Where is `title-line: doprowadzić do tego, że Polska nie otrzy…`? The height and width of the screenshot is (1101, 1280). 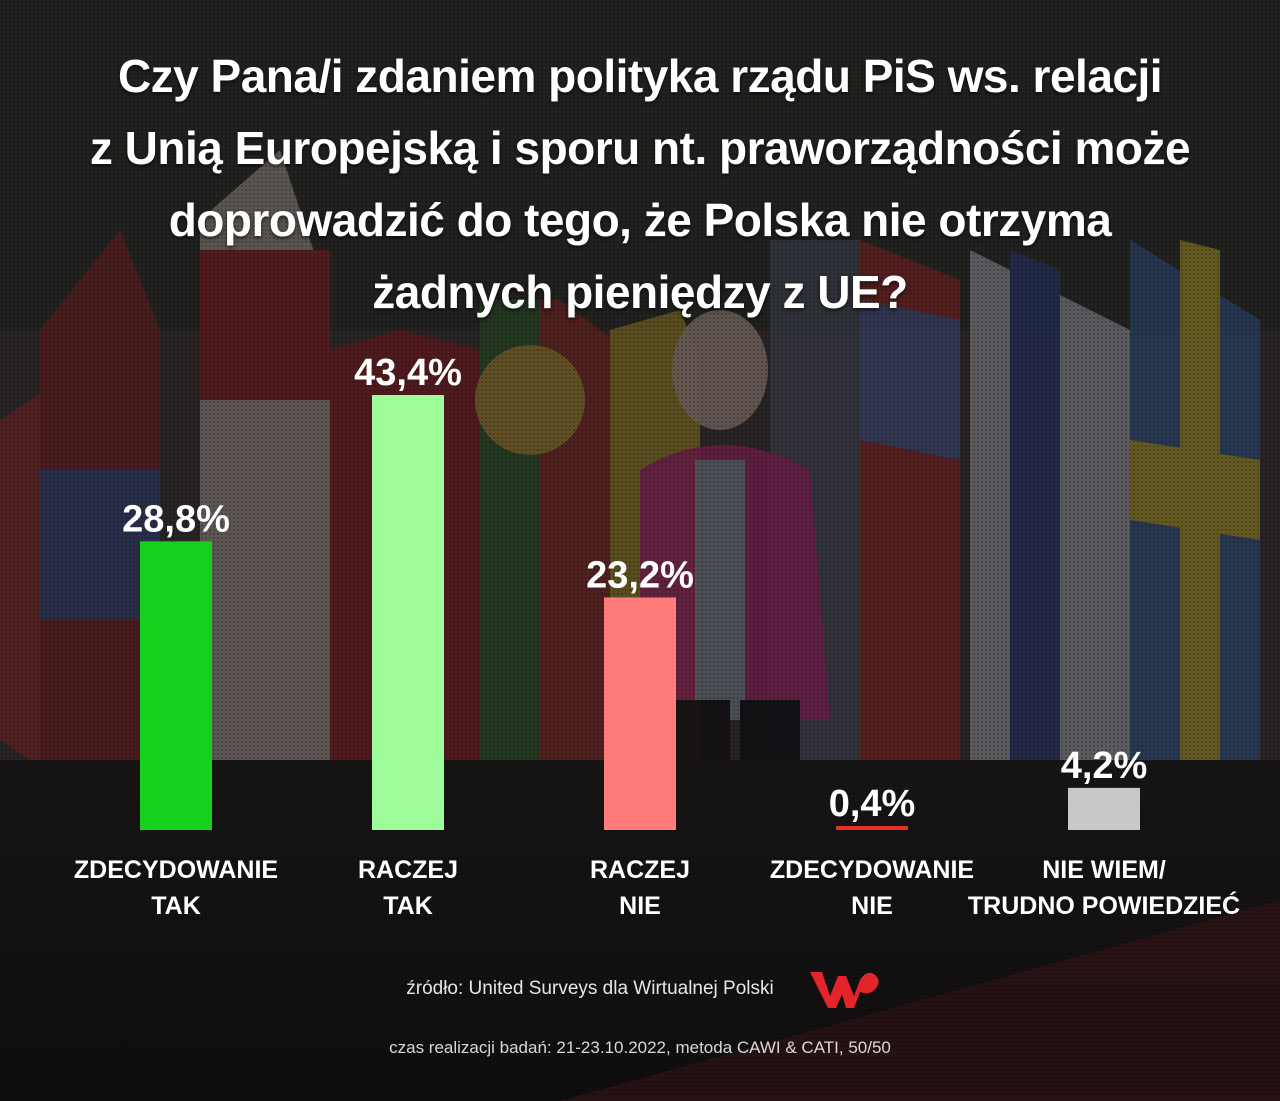
title-line: doprowadzić do tego, że Polska nie otrzy… is located at coordinates (640, 220).